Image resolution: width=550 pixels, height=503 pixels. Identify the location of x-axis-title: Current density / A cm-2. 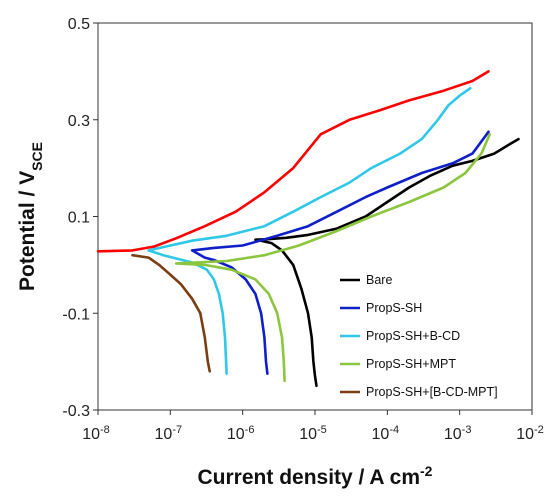
(315, 476).